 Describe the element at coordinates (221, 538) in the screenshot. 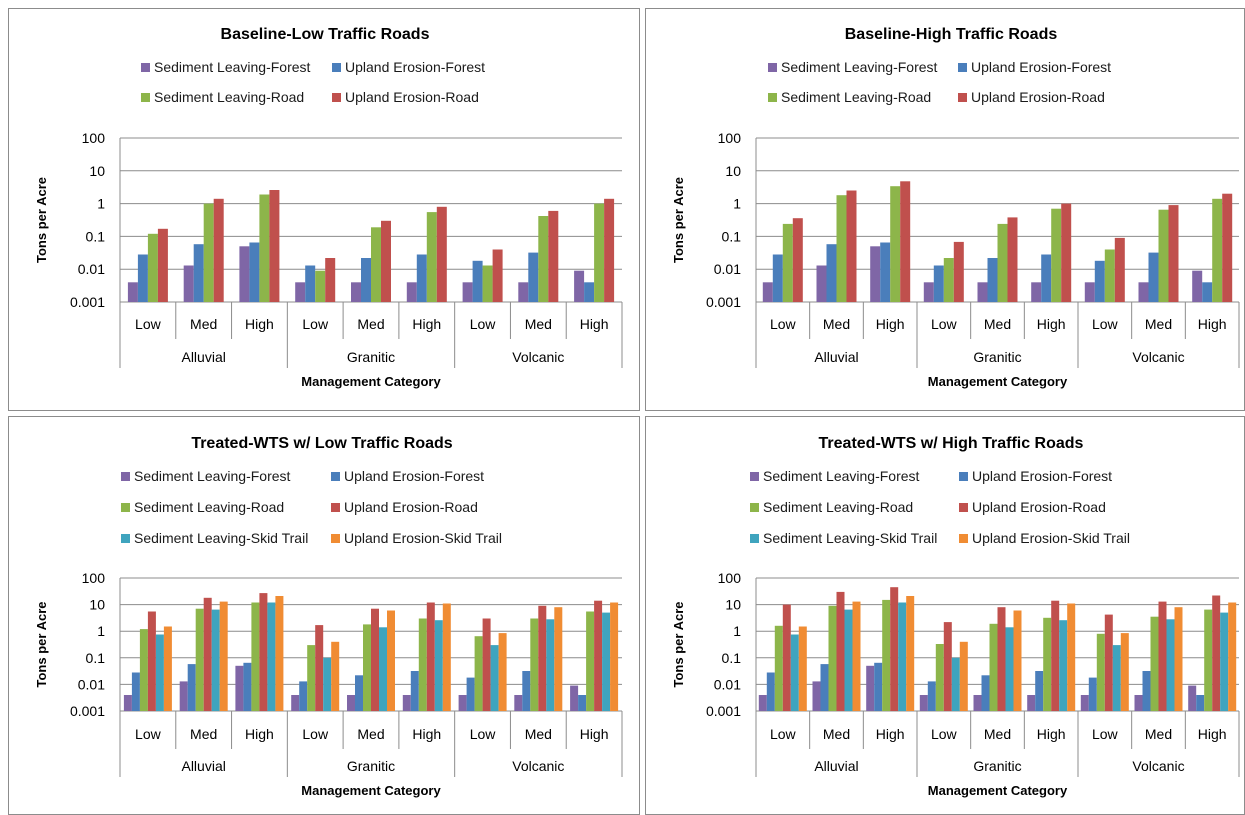

I see `legend-label: Sediment Leaving-Skid Trail` at that location.